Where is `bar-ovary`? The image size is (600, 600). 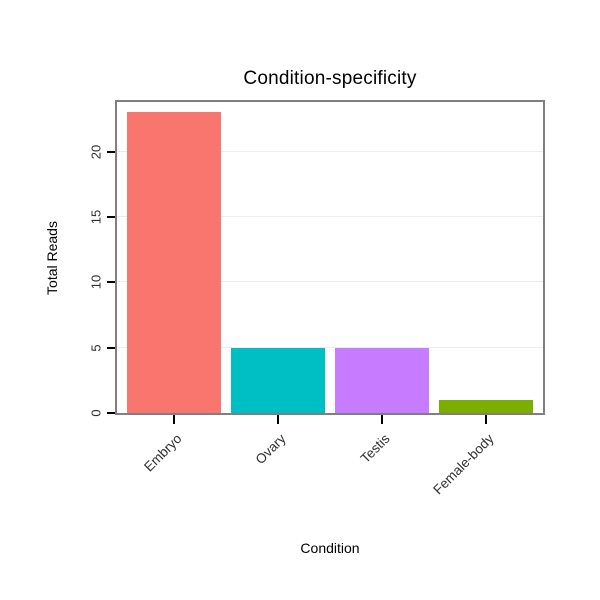 bar-ovary is located at coordinates (278, 380).